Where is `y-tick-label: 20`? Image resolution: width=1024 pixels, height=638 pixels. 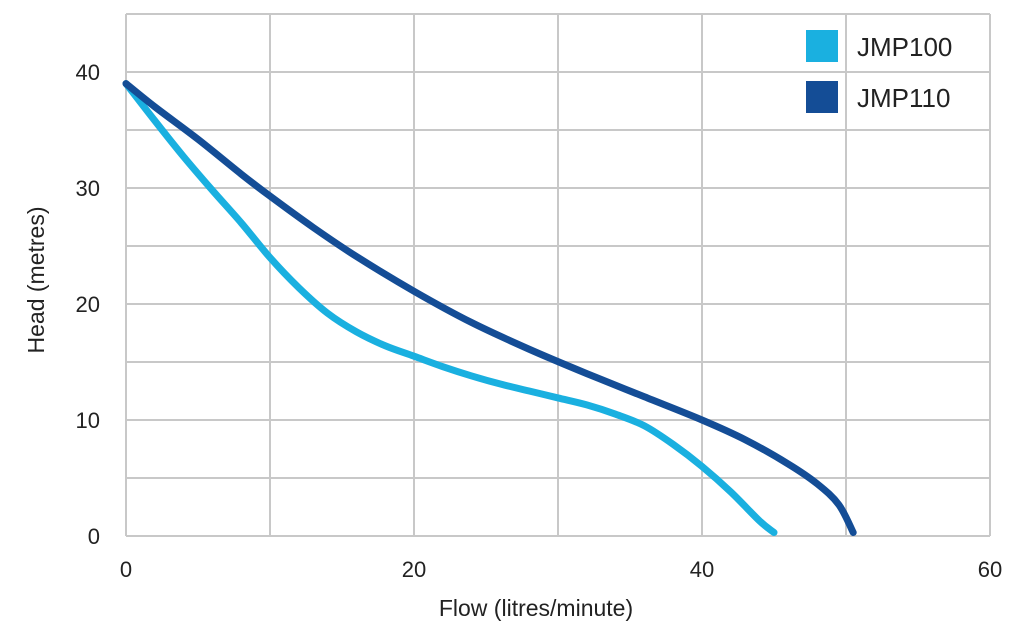 y-tick-label: 20 is located at coordinates (88, 304).